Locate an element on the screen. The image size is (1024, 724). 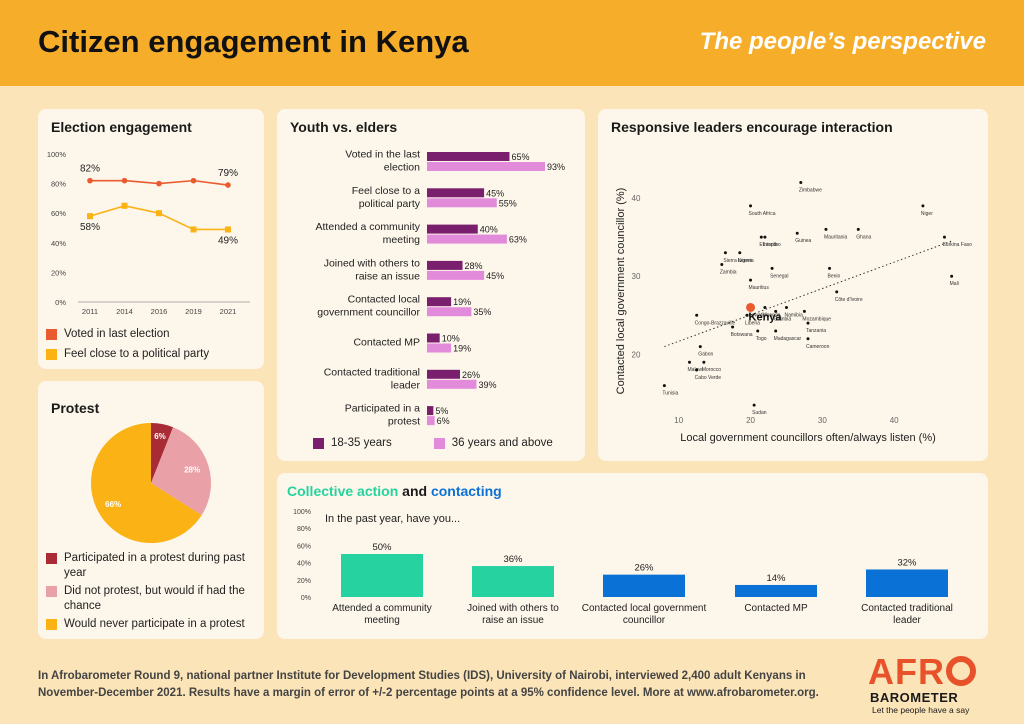
point-label: Senegal is located at coordinates (779, 276).